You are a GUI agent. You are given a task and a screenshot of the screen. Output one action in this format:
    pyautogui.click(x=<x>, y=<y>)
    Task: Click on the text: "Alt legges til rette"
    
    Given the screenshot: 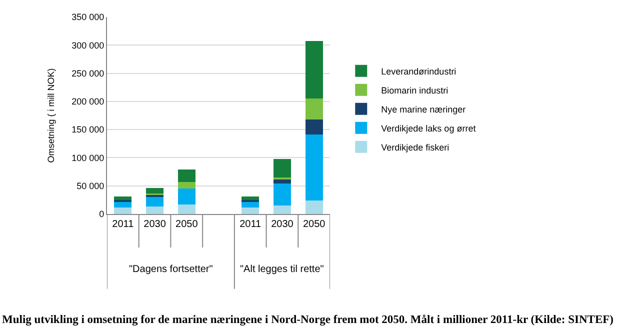 What is the action you would take?
    pyautogui.click(x=282, y=269)
    